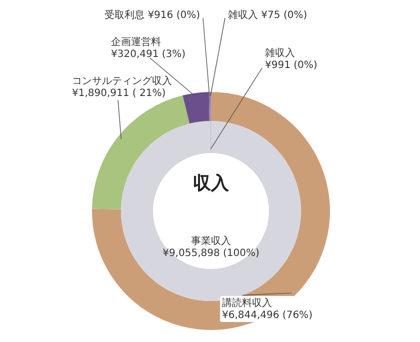 The width and height of the screenshot is (420, 342). What do you see at coordinates (119, 93) in the screenshot?
I see `data-label: ¥1,890,911 ( 21%)` at bounding box center [119, 93].